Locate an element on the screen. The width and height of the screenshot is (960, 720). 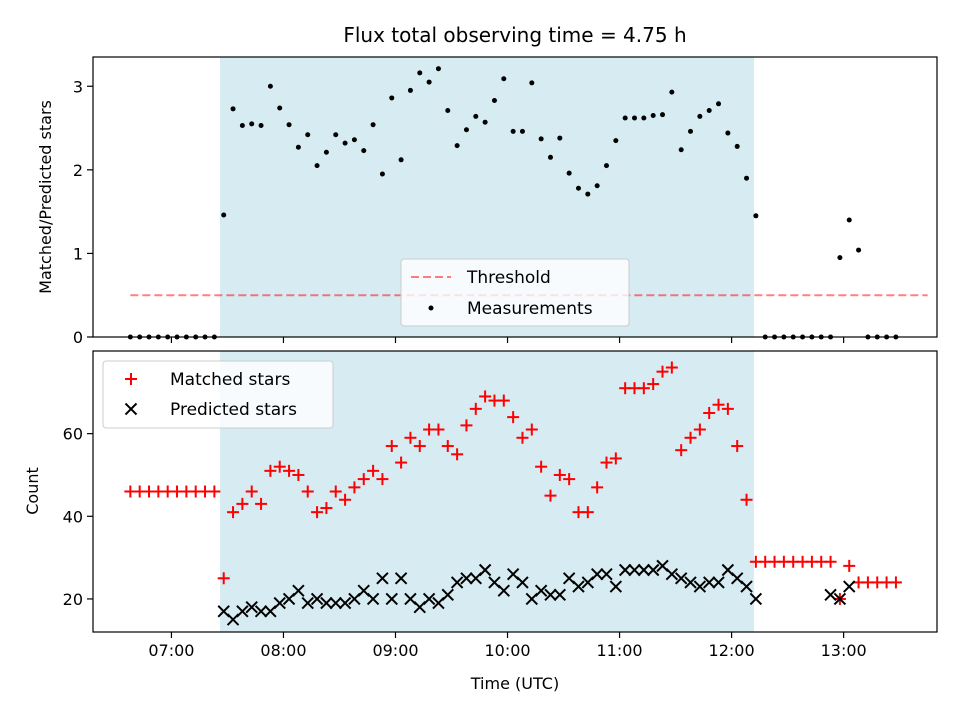
legend-matched-swatch is located at coordinates (131, 379).